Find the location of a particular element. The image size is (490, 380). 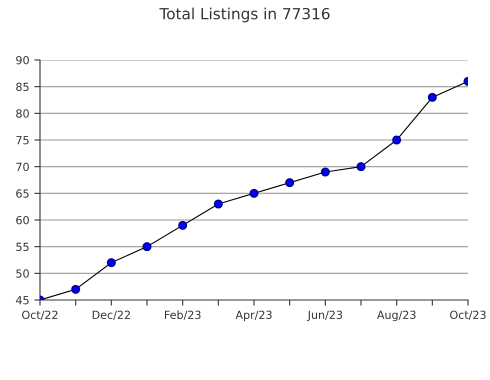

chart-title: Total Listings in 77316 is located at coordinates (244, 15).